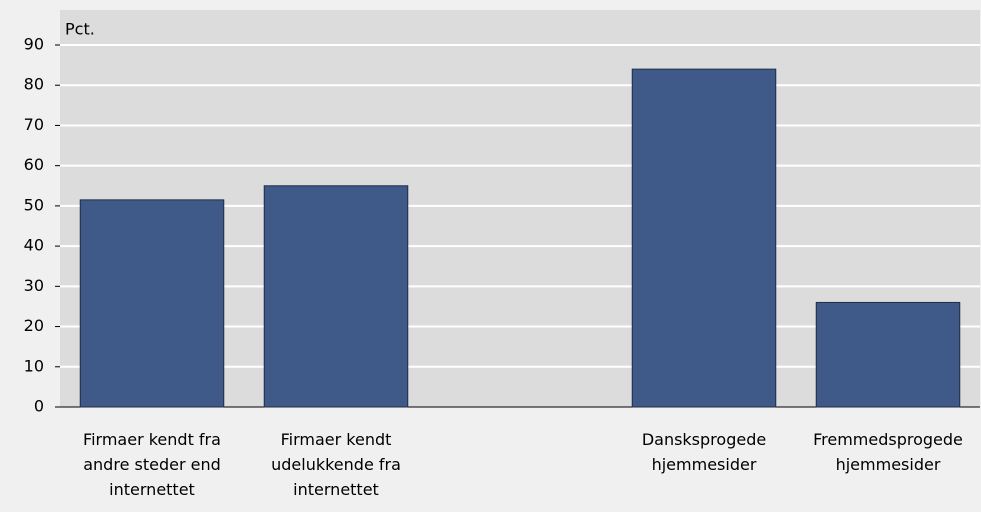 The width and height of the screenshot is (981, 512). Describe the element at coordinates (34, 84) in the screenshot. I see `y-tick-label: 80` at that location.